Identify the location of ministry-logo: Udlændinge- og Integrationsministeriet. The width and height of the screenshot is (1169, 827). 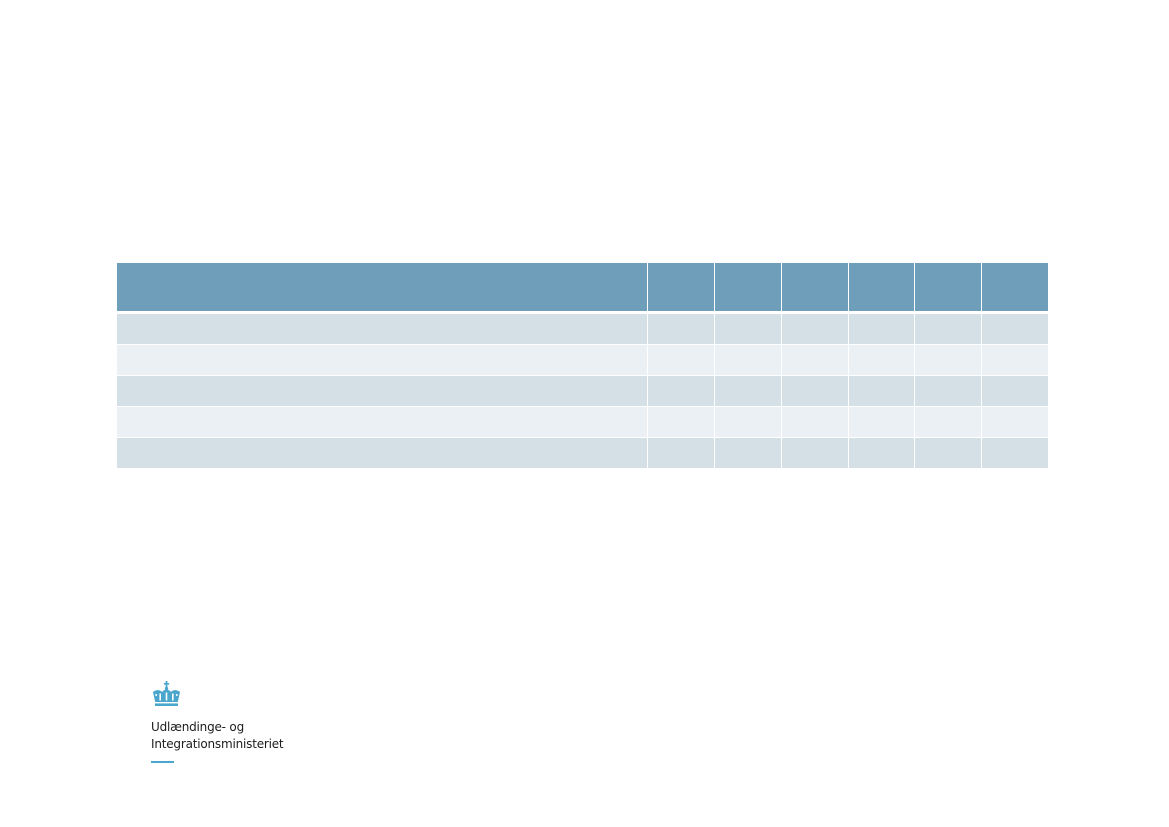
(251, 721).